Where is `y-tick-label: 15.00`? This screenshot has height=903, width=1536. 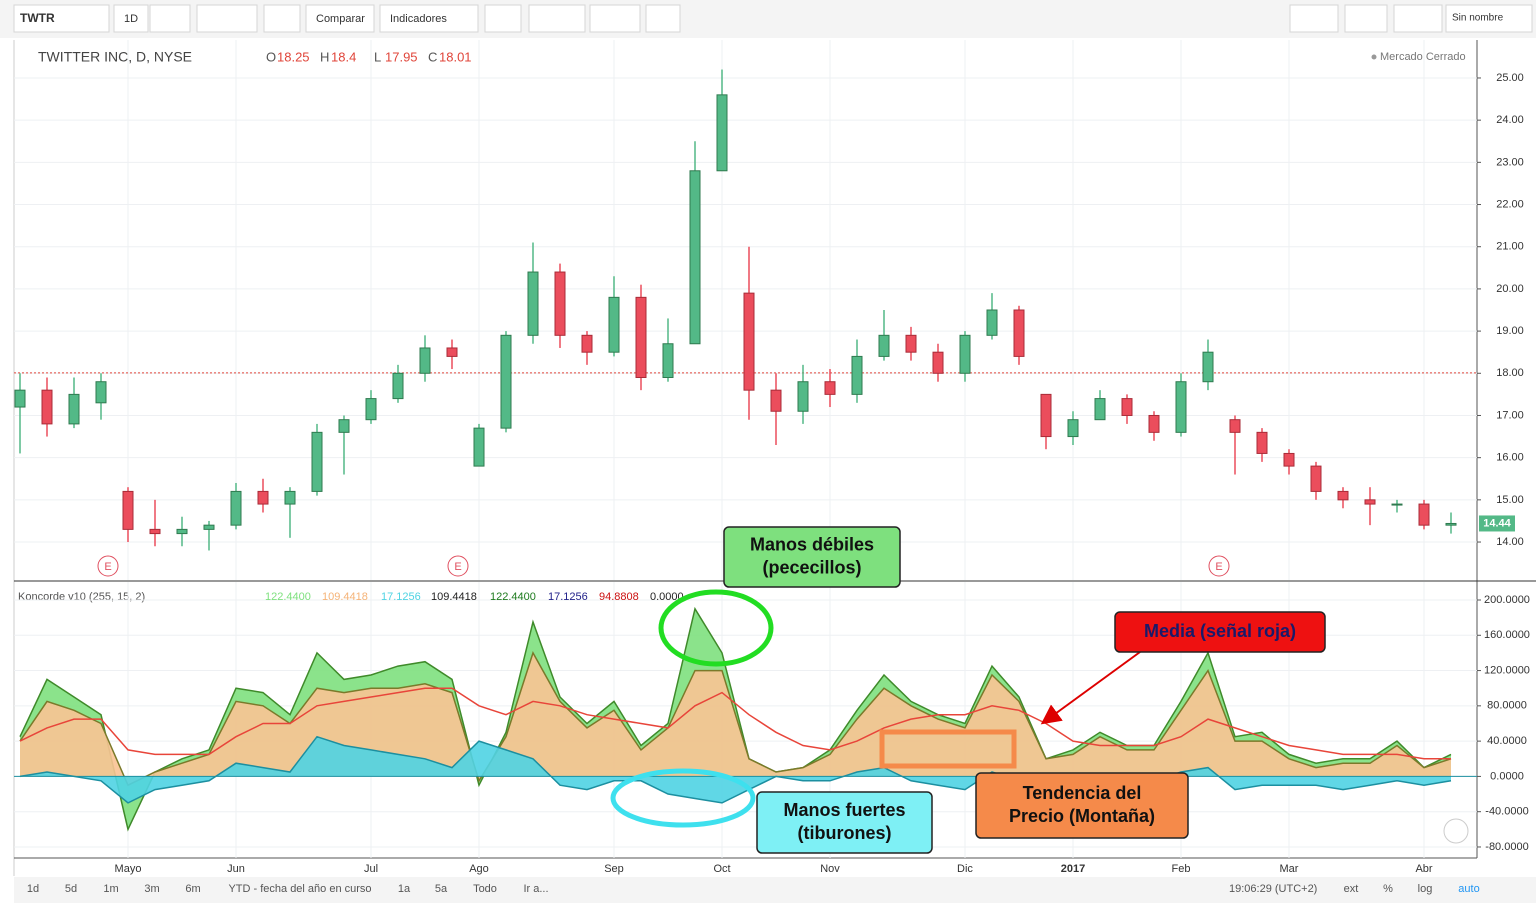 y-tick-label: 15.00 is located at coordinates (1510, 500).